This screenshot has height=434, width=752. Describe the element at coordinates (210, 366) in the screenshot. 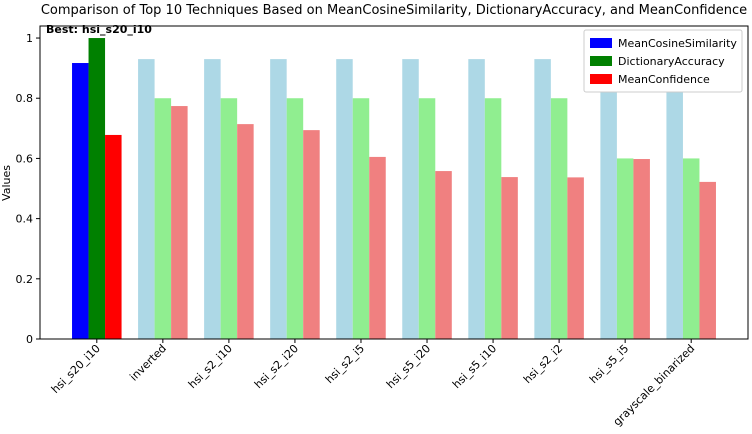

I see `x-tick-label: hsi_s2_i10` at that location.